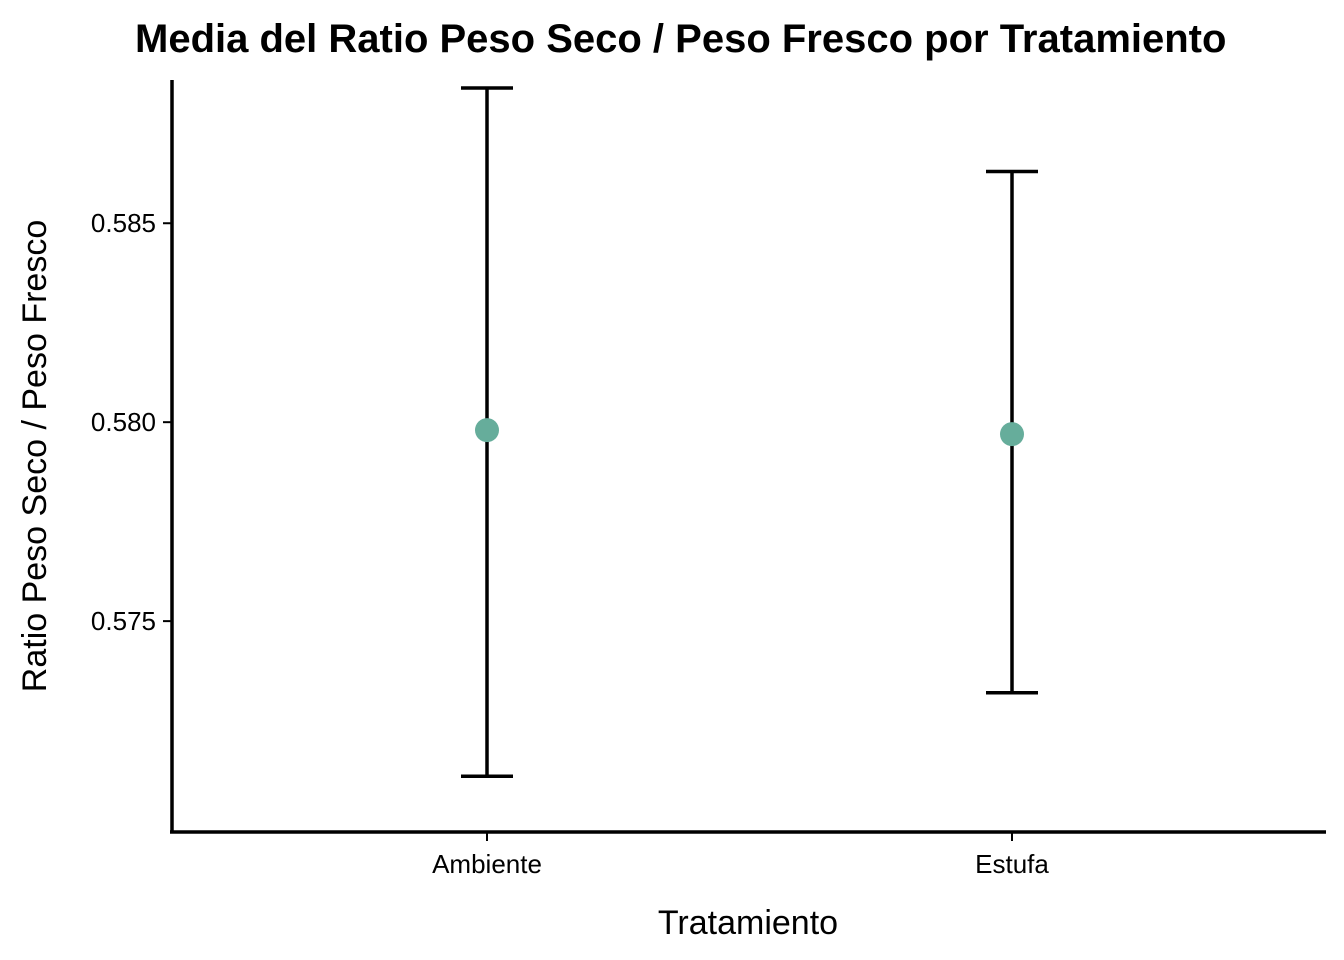 Image resolution: width=1344 pixels, height=960 pixels. Describe the element at coordinates (1012, 864) in the screenshot. I see `x-tick-label: Estufa` at that location.